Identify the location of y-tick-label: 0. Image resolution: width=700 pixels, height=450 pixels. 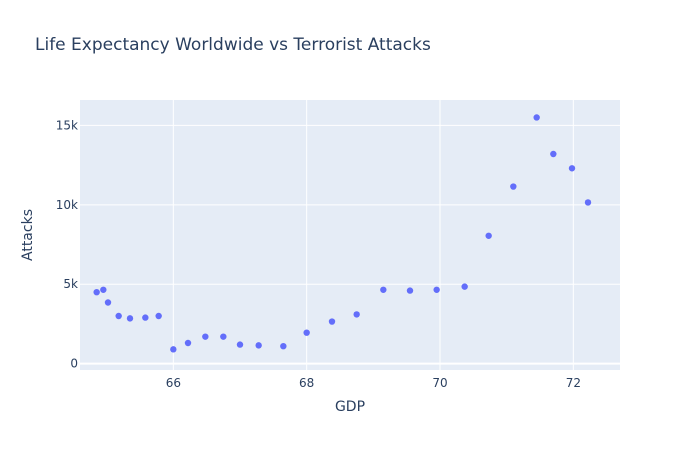
(74, 364).